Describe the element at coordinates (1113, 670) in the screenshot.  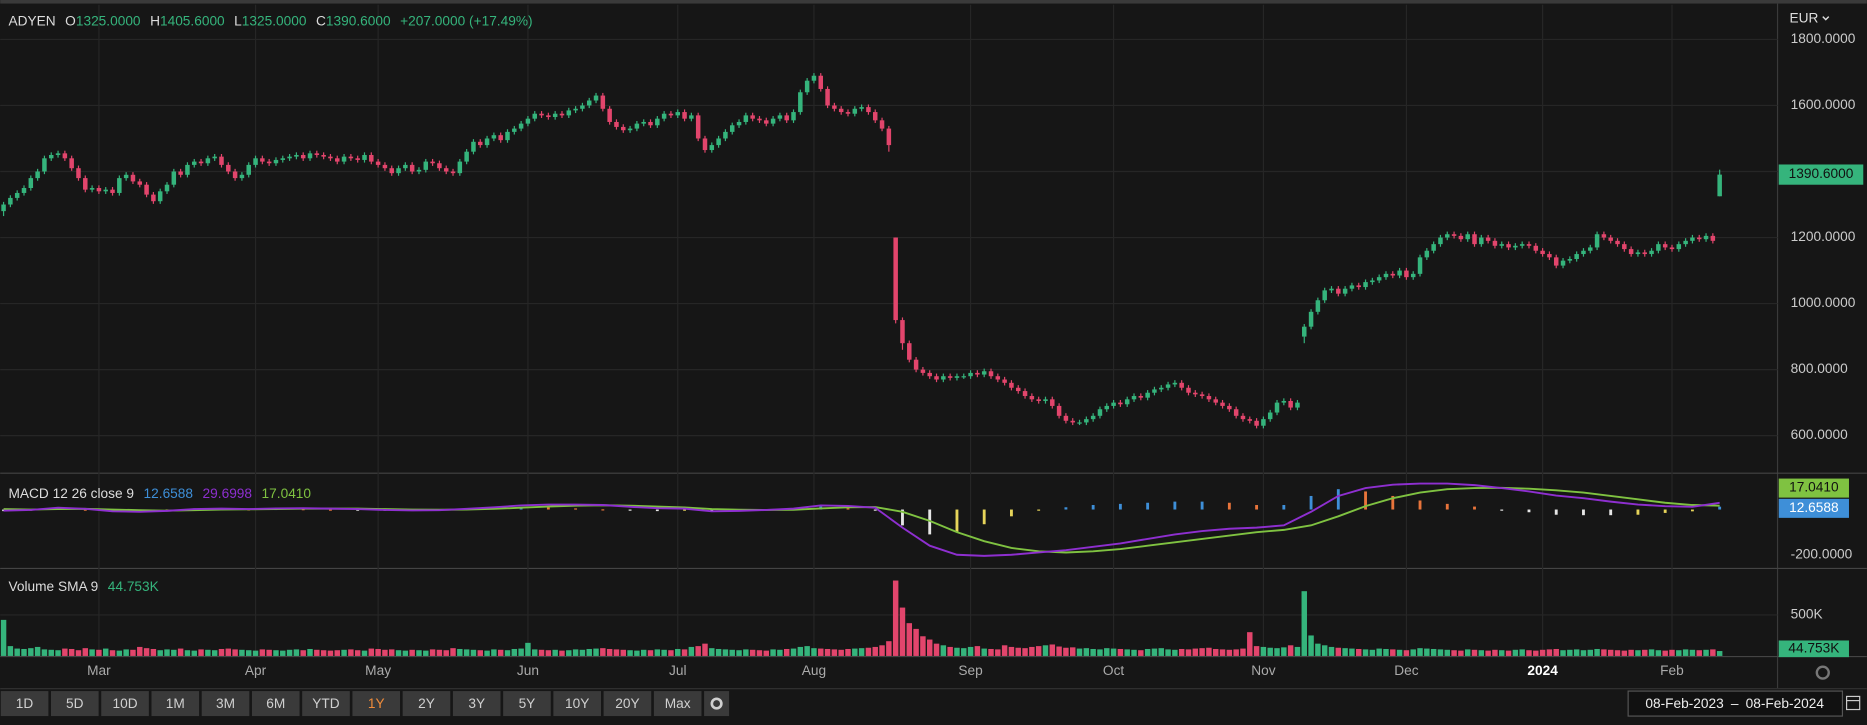
I see `x-tick-label: Oct` at that location.